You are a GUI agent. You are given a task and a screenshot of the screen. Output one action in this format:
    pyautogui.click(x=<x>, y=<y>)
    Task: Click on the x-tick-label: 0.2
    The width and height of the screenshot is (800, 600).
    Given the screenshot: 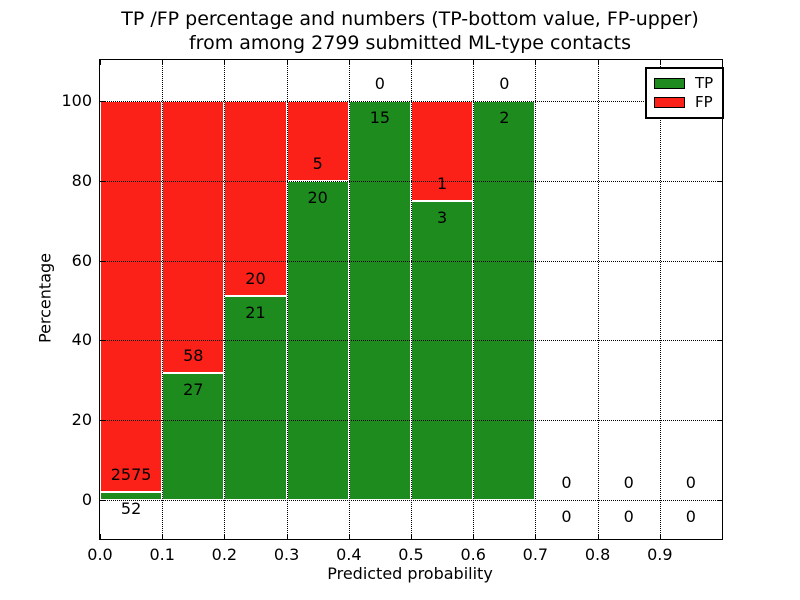 What is the action you would take?
    pyautogui.click(x=224, y=554)
    